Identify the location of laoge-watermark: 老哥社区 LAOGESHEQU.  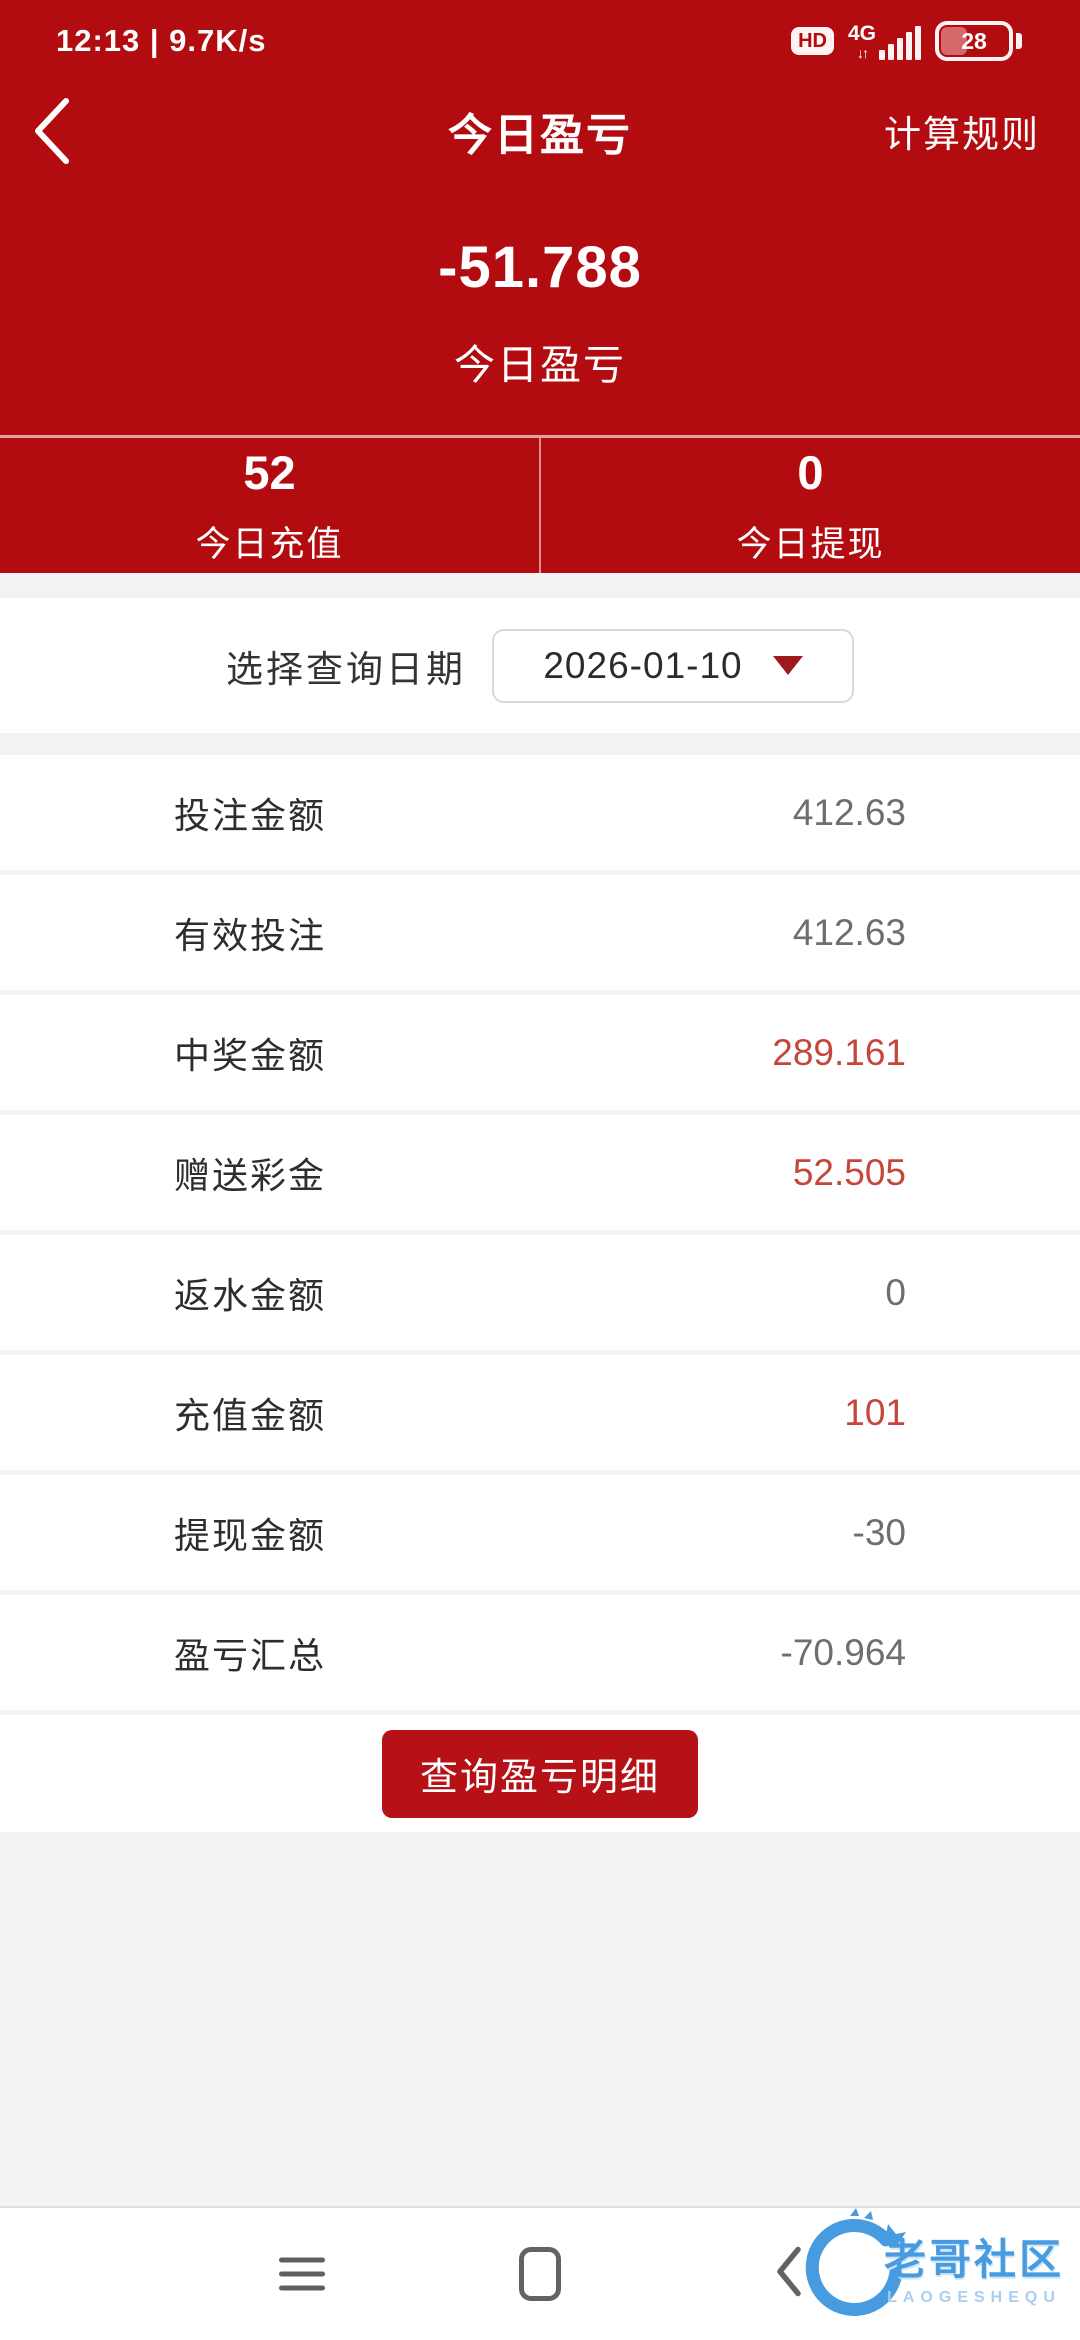
(927, 2266).